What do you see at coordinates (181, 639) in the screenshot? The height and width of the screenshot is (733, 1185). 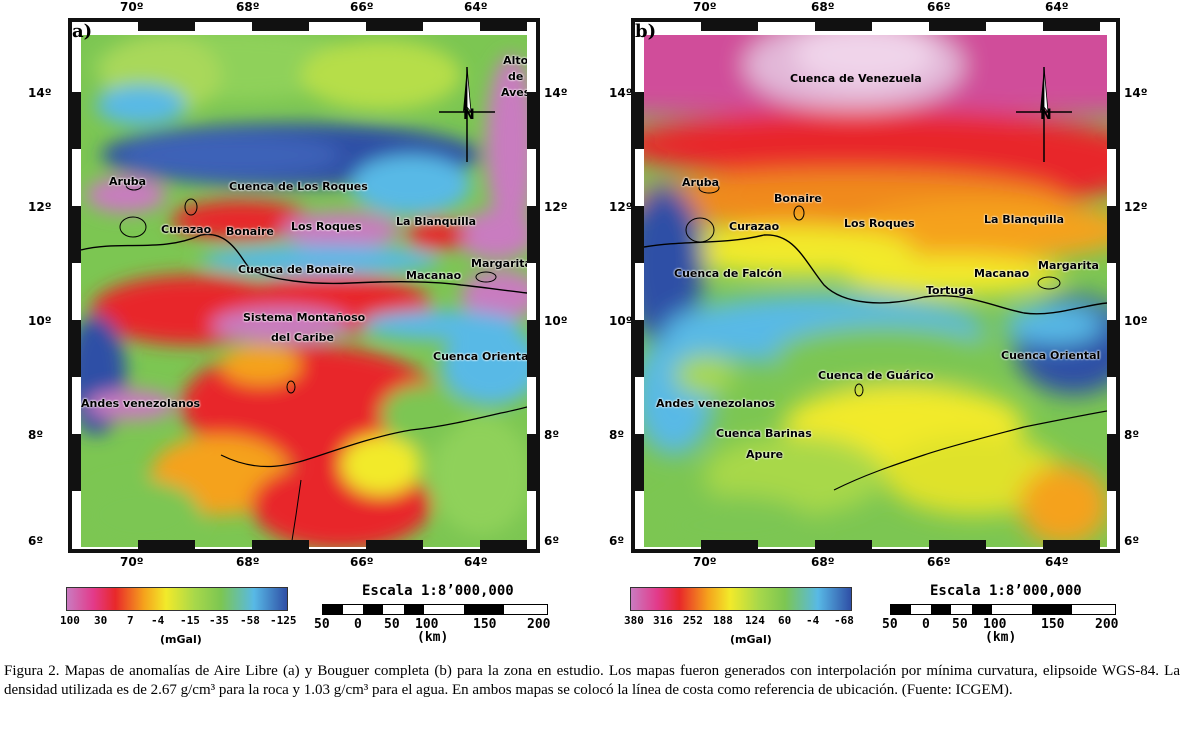 I see `colorbar-unit: (mGal)` at bounding box center [181, 639].